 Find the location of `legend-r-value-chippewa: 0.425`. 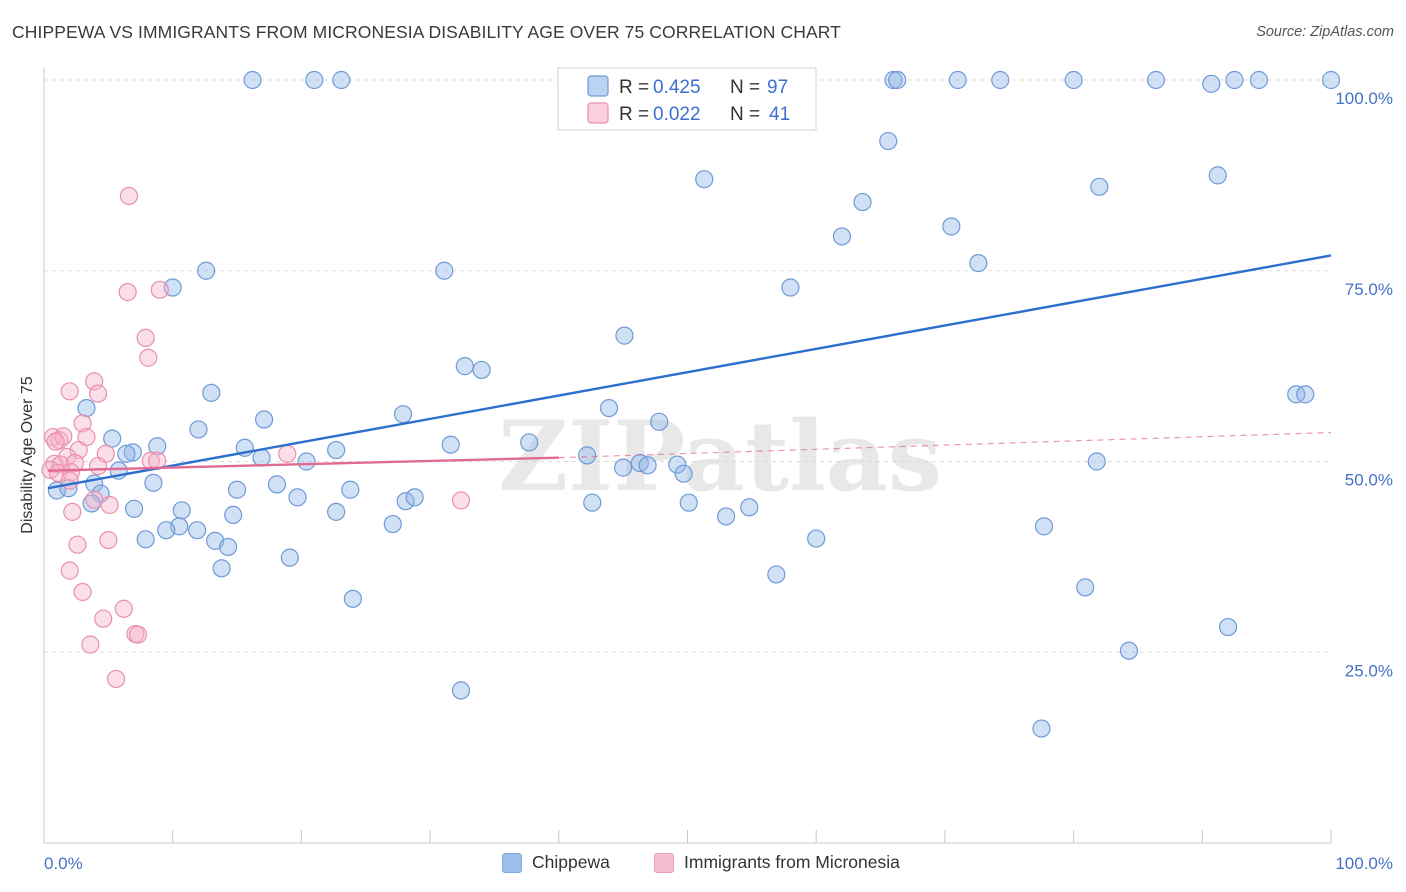

legend-r-value-chippewa: 0.425 is located at coordinates (677, 87).